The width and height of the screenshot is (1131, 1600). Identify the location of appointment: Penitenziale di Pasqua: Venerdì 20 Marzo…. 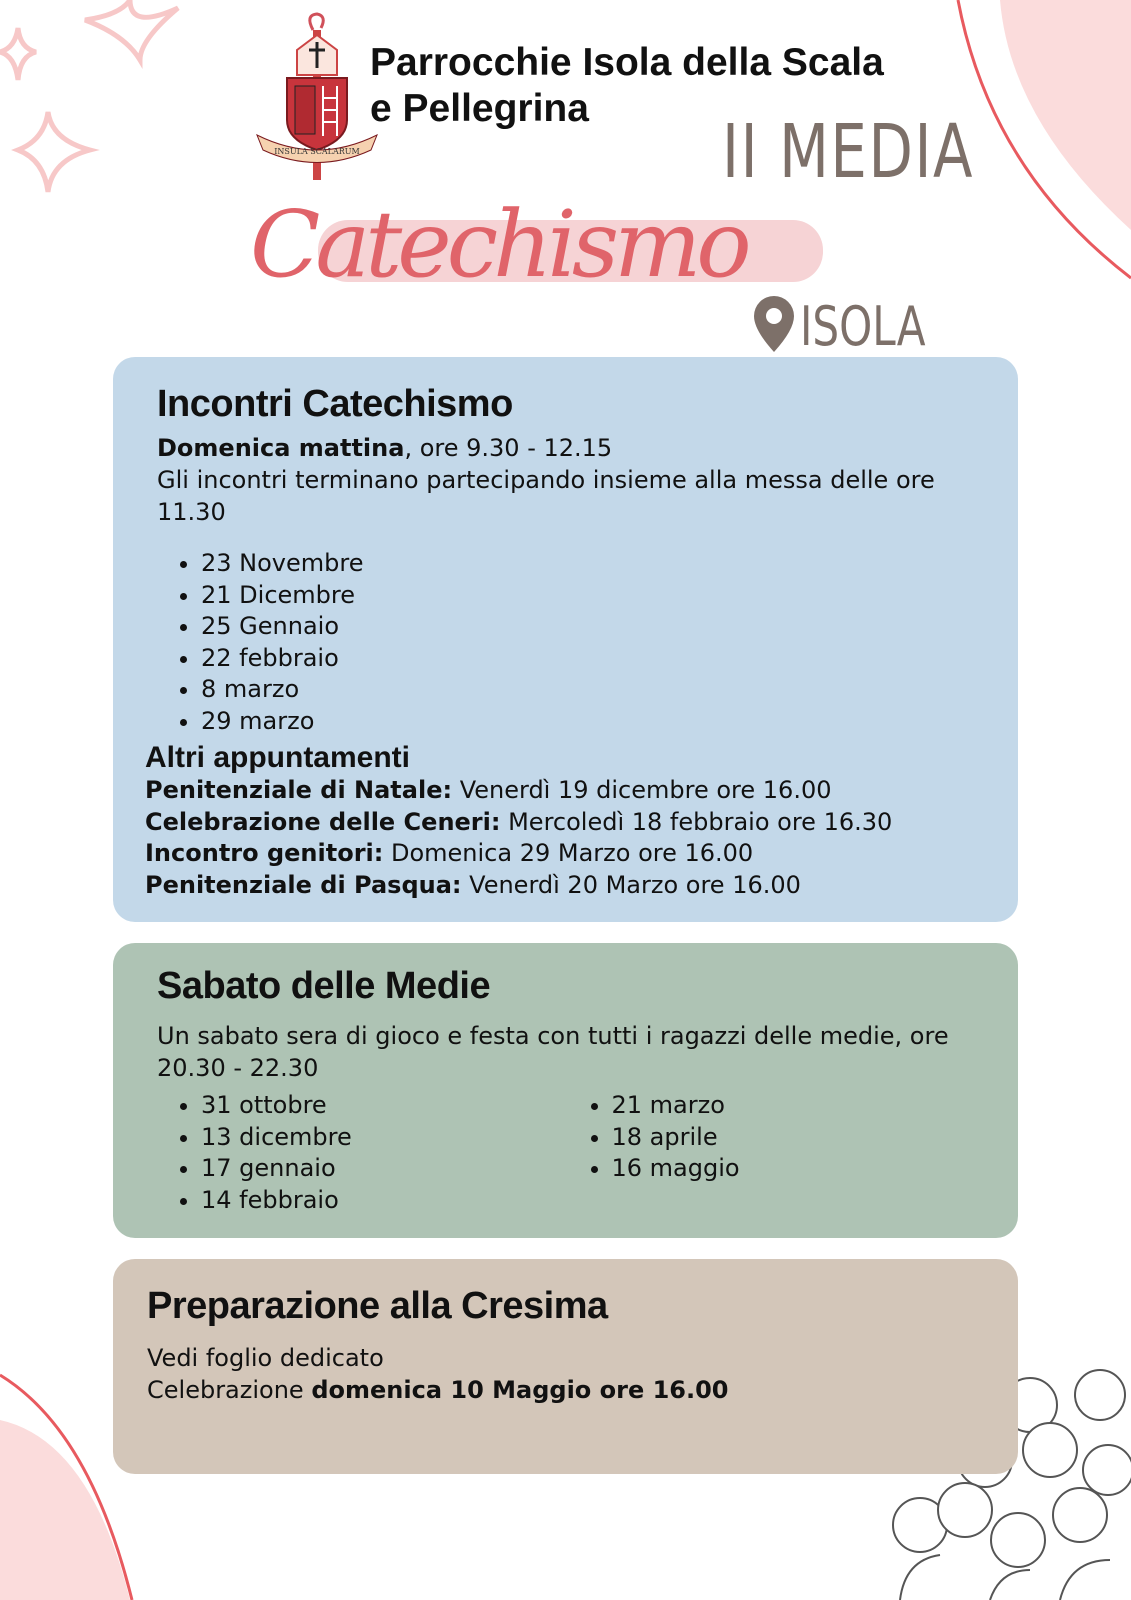
(561, 886).